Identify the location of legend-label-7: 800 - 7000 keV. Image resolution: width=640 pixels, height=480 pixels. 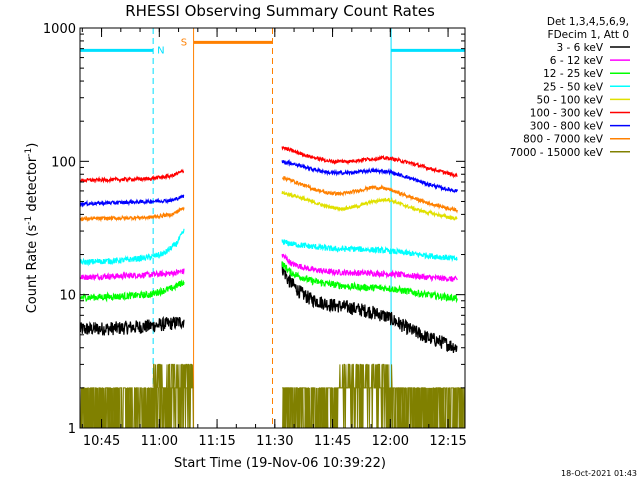
(563, 140).